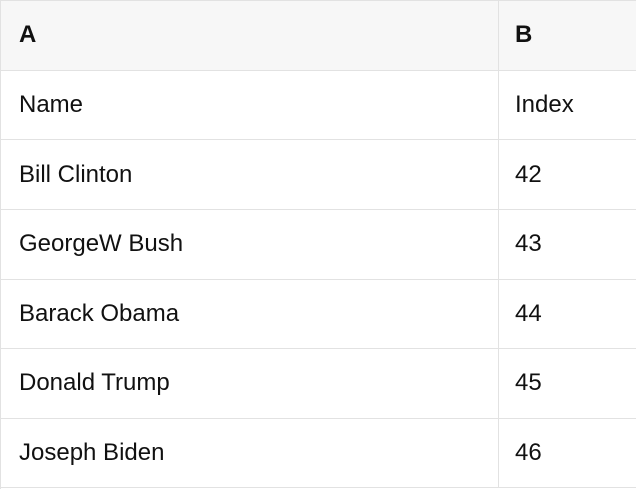  What do you see at coordinates (528, 244) in the screenshot?
I see `table-cell-index: 43` at bounding box center [528, 244].